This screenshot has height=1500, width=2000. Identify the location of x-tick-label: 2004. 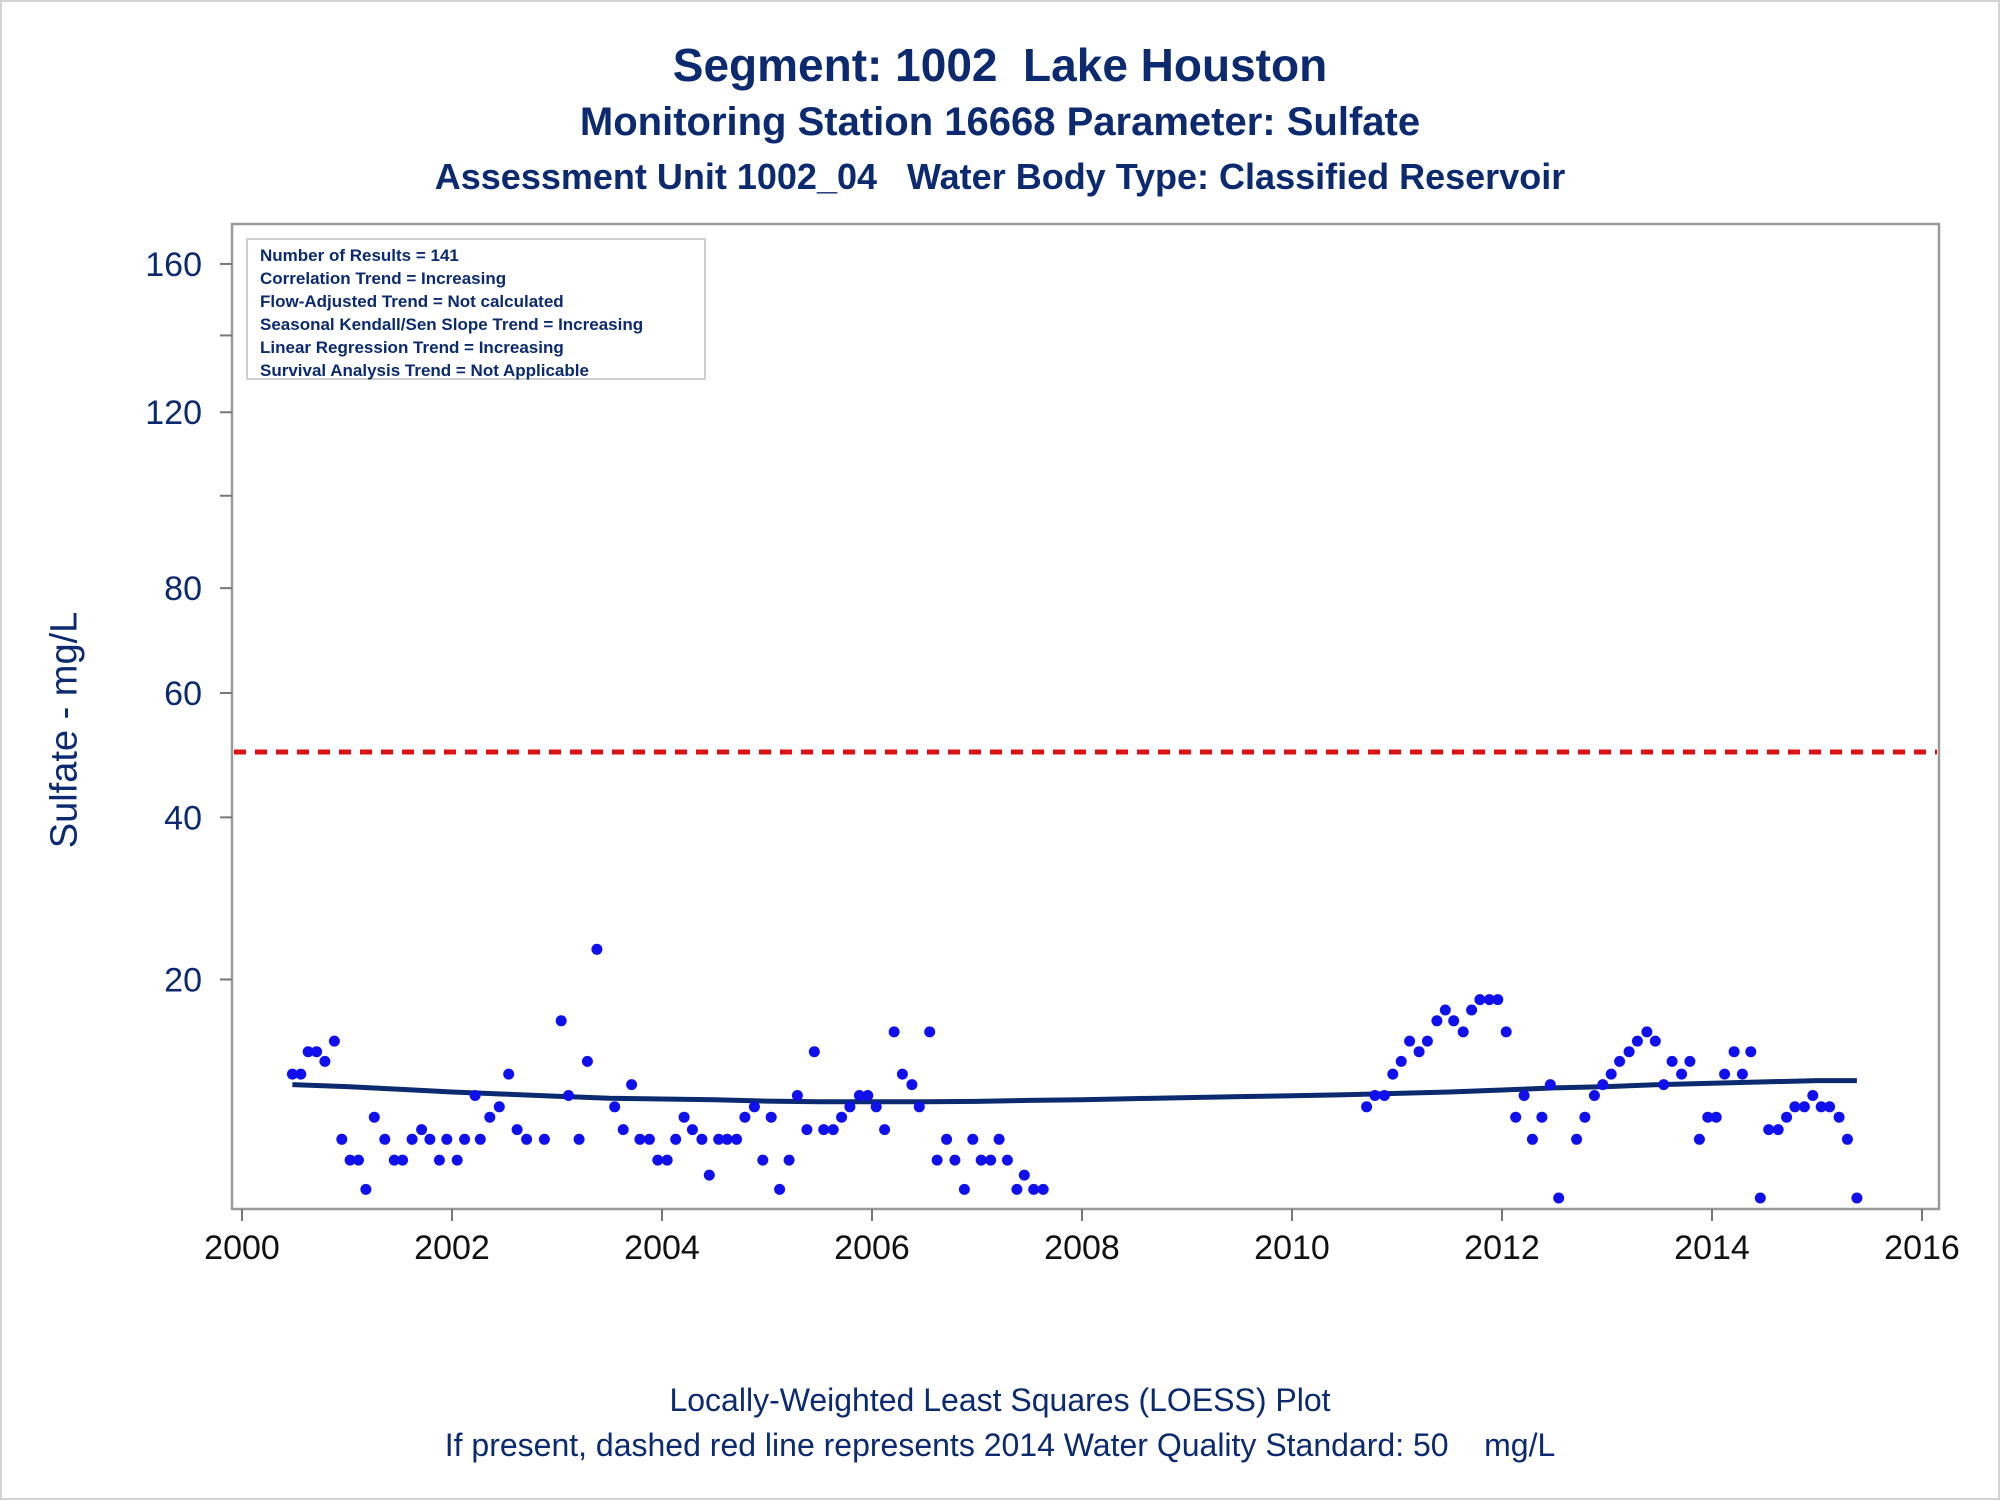
(662, 1248).